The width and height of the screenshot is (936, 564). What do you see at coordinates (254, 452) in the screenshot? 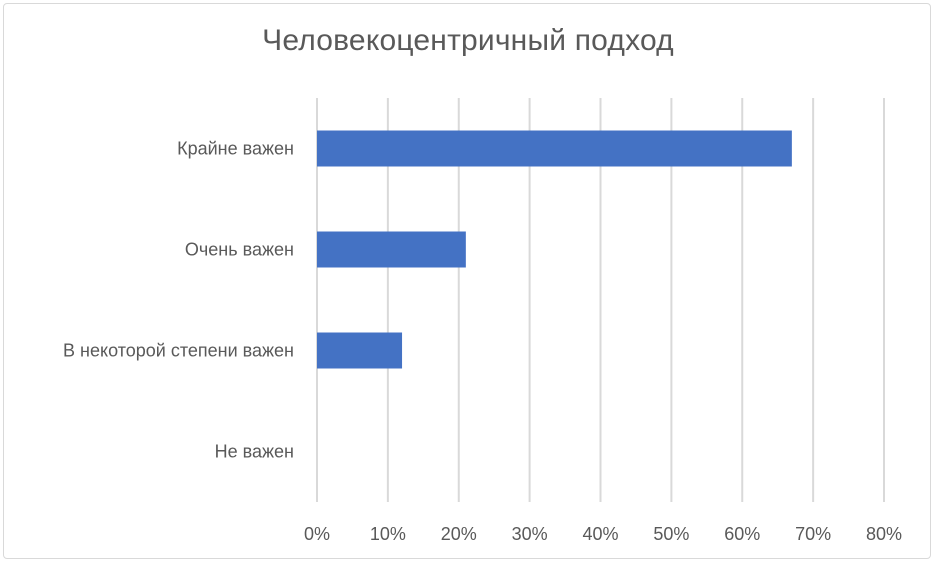
I see `category-label: Не важен` at bounding box center [254, 452].